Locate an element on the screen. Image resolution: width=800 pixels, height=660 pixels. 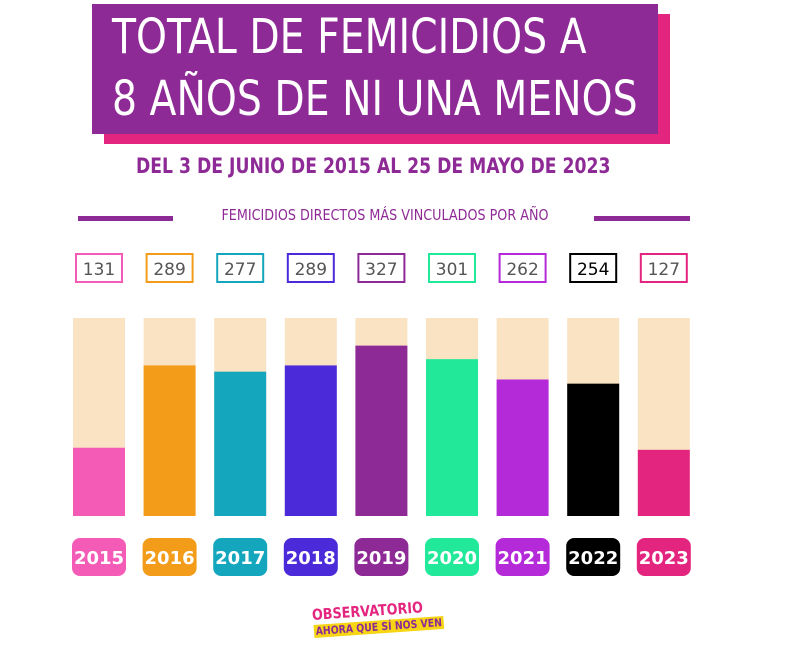
year-pill-2019 is located at coordinates (381, 557).